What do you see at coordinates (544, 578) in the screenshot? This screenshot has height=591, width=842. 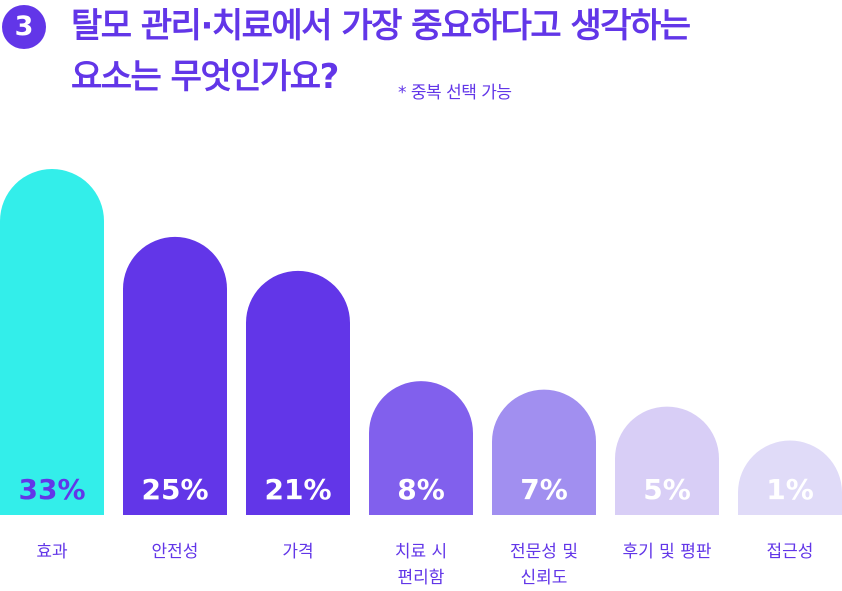 I see `category-label-line: 신뢰도` at bounding box center [544, 578].